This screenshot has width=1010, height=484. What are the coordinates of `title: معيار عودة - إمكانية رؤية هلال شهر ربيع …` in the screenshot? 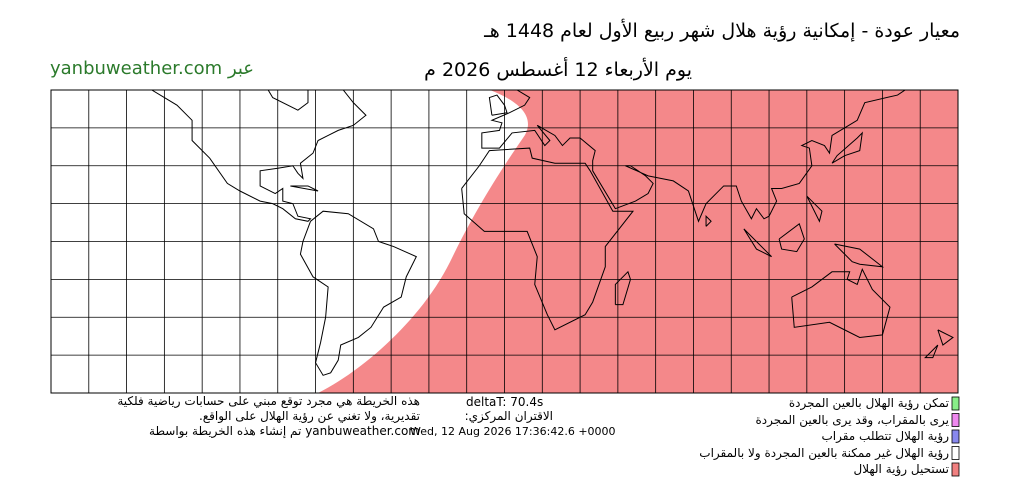 It's located at (722, 31).